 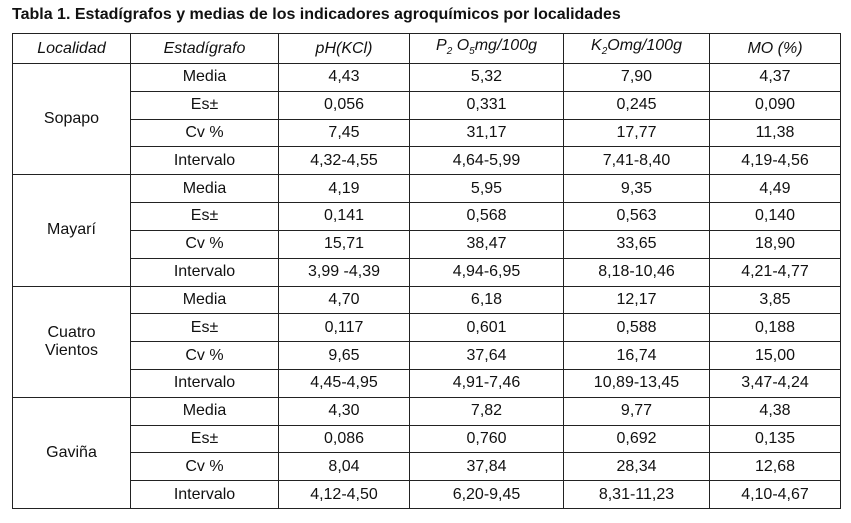 I want to click on value-cell-p2o5: 38,47, so click(x=486, y=244).